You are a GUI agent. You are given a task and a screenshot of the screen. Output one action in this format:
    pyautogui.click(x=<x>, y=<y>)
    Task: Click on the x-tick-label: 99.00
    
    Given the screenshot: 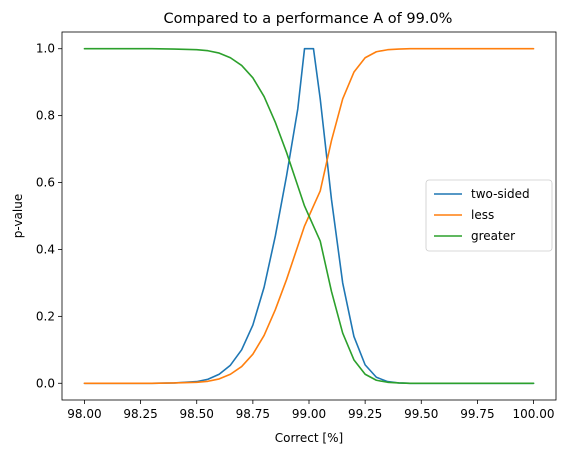 What is the action you would take?
    pyautogui.click(x=309, y=414)
    